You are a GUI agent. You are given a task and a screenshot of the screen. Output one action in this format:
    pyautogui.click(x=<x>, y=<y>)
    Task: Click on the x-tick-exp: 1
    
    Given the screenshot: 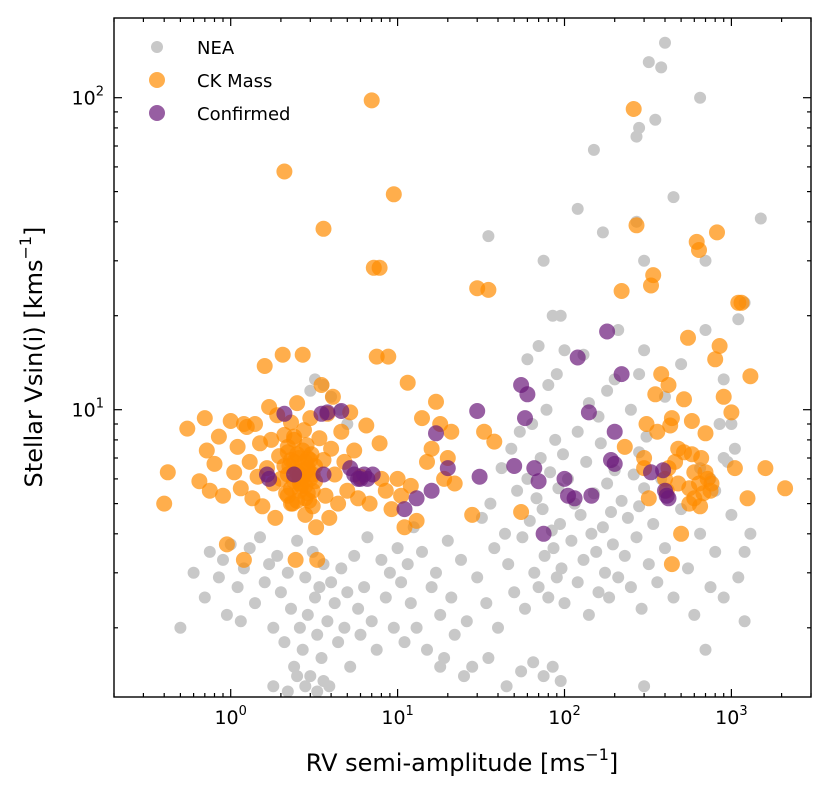 What is the action you would take?
    pyautogui.click(x=410, y=711)
    